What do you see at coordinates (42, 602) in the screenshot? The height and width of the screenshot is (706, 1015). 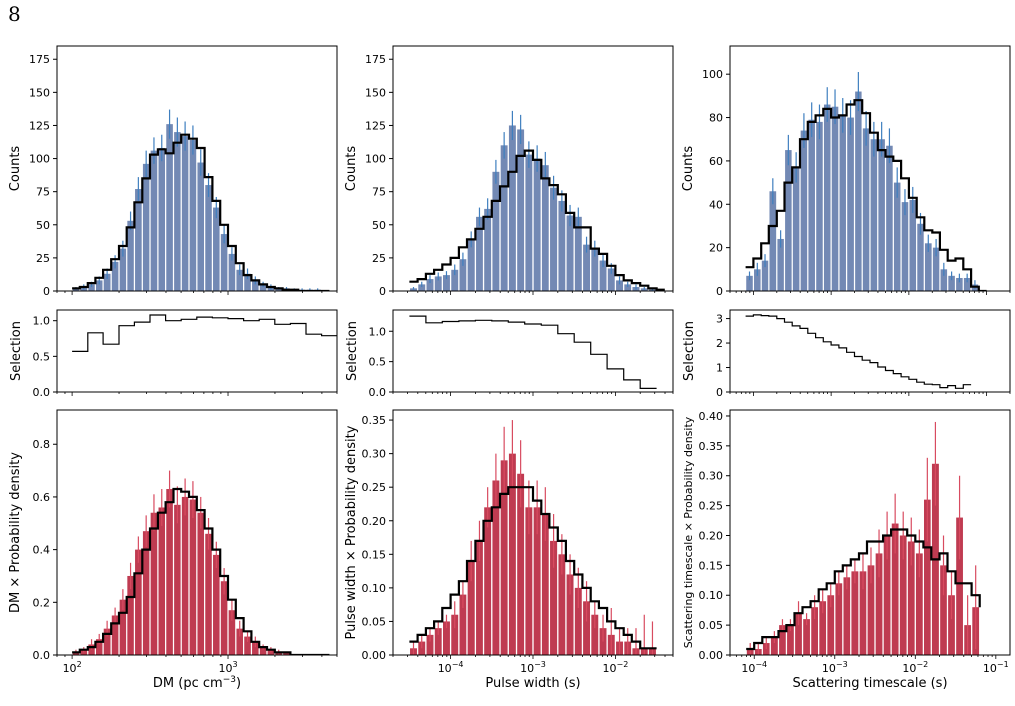 I see `y-tick-label: 0.2` at bounding box center [42, 602].